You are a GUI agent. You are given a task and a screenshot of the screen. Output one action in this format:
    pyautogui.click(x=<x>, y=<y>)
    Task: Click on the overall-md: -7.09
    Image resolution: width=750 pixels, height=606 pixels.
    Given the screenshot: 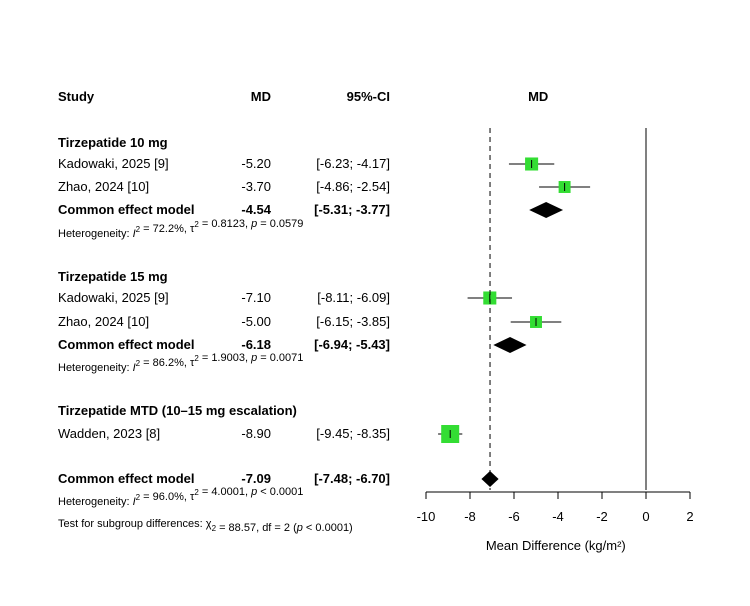 What is the action you would take?
    pyautogui.click(x=256, y=478)
    